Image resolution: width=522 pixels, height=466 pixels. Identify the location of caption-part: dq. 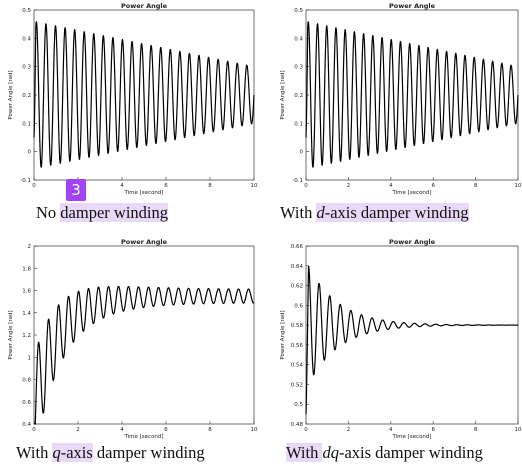
(330, 452).